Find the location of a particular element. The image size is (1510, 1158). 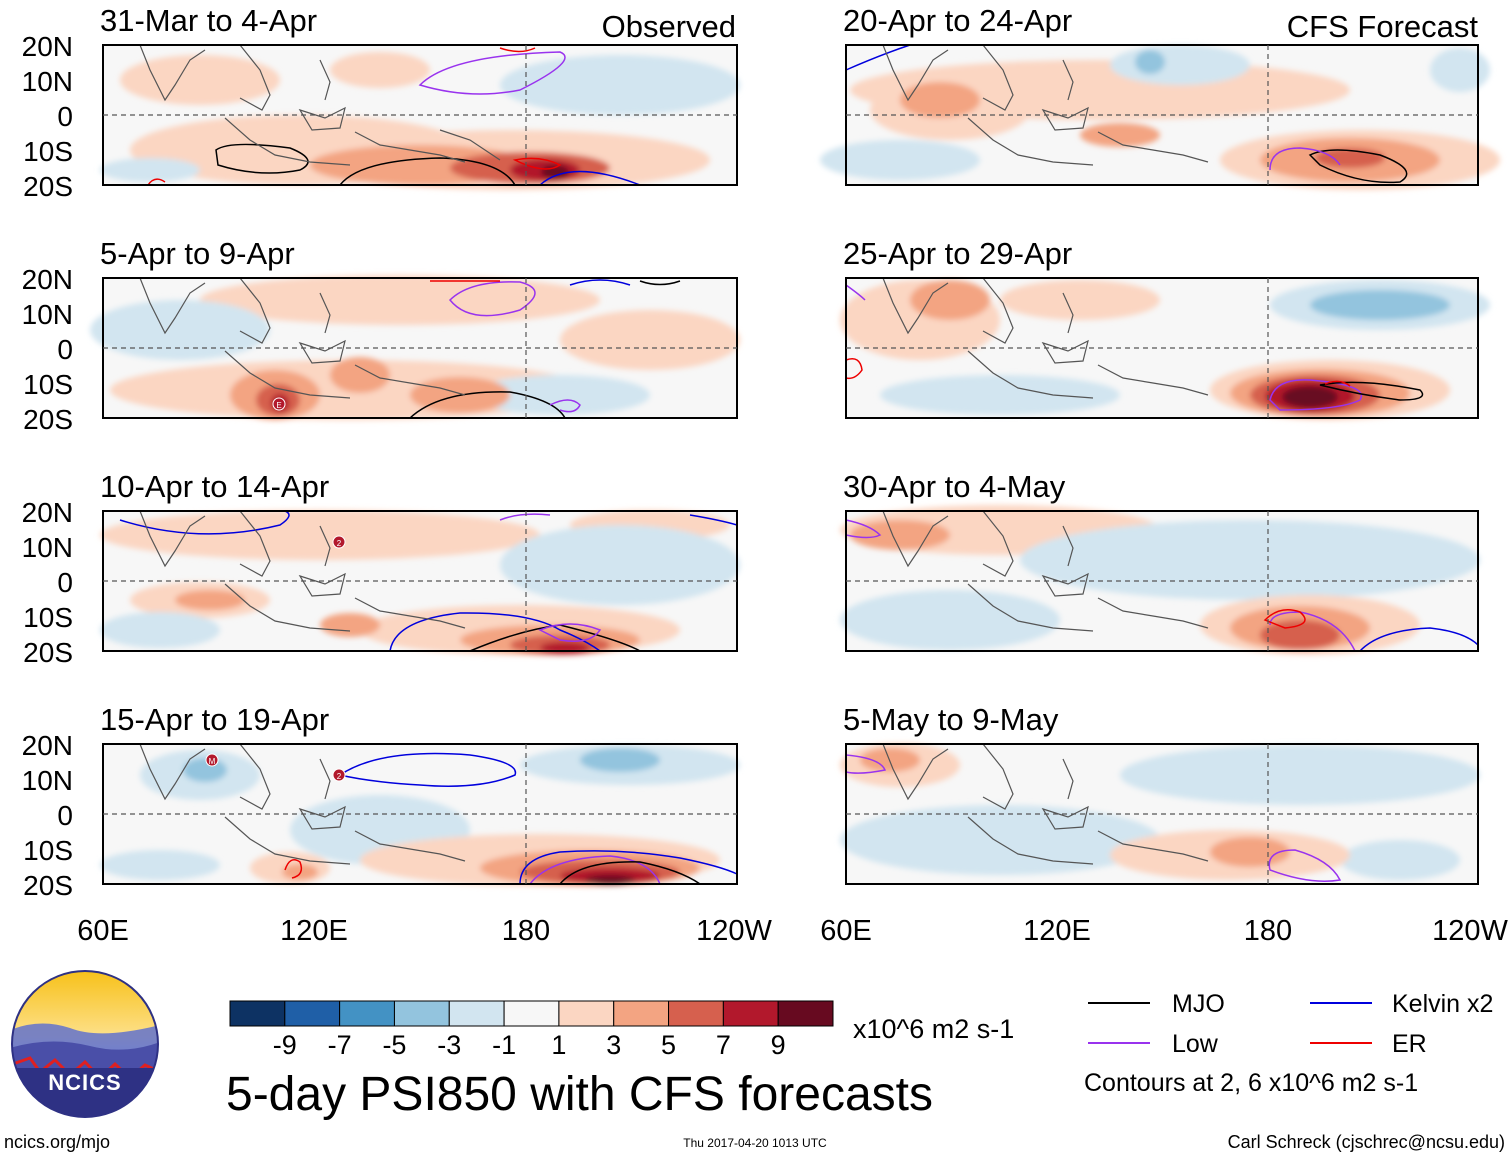

ncics-logo: NCICS is located at coordinates (85, 1044).